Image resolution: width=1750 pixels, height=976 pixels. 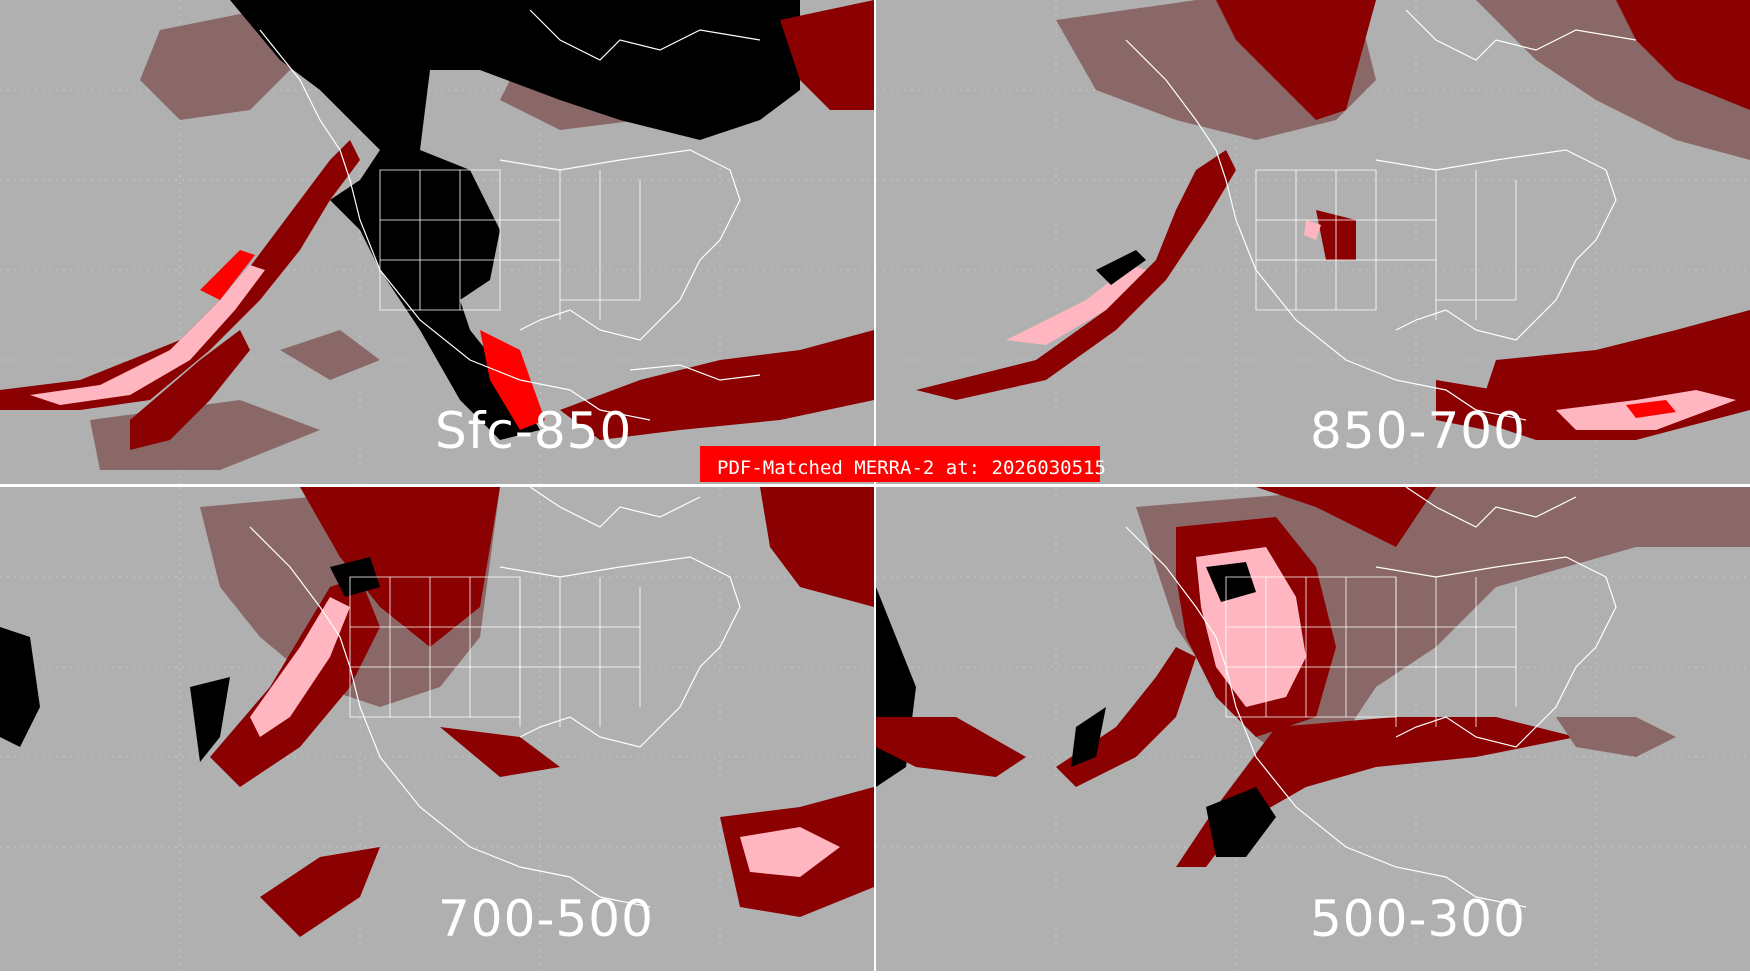 I want to click on layer-label-700-500: 700-500, so click(x=546, y=919).